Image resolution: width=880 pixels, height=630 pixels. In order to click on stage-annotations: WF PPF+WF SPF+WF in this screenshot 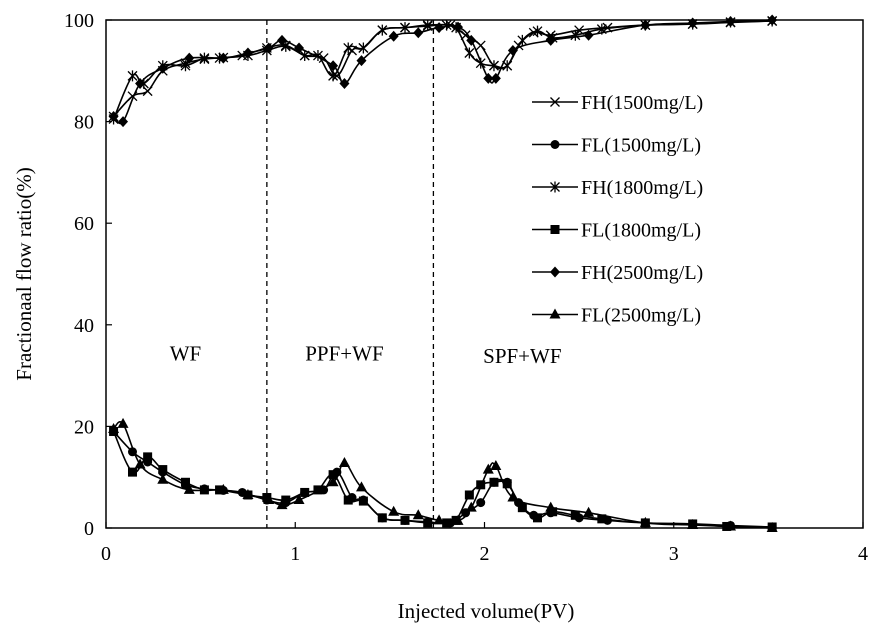, I will do `click(366, 354)`.